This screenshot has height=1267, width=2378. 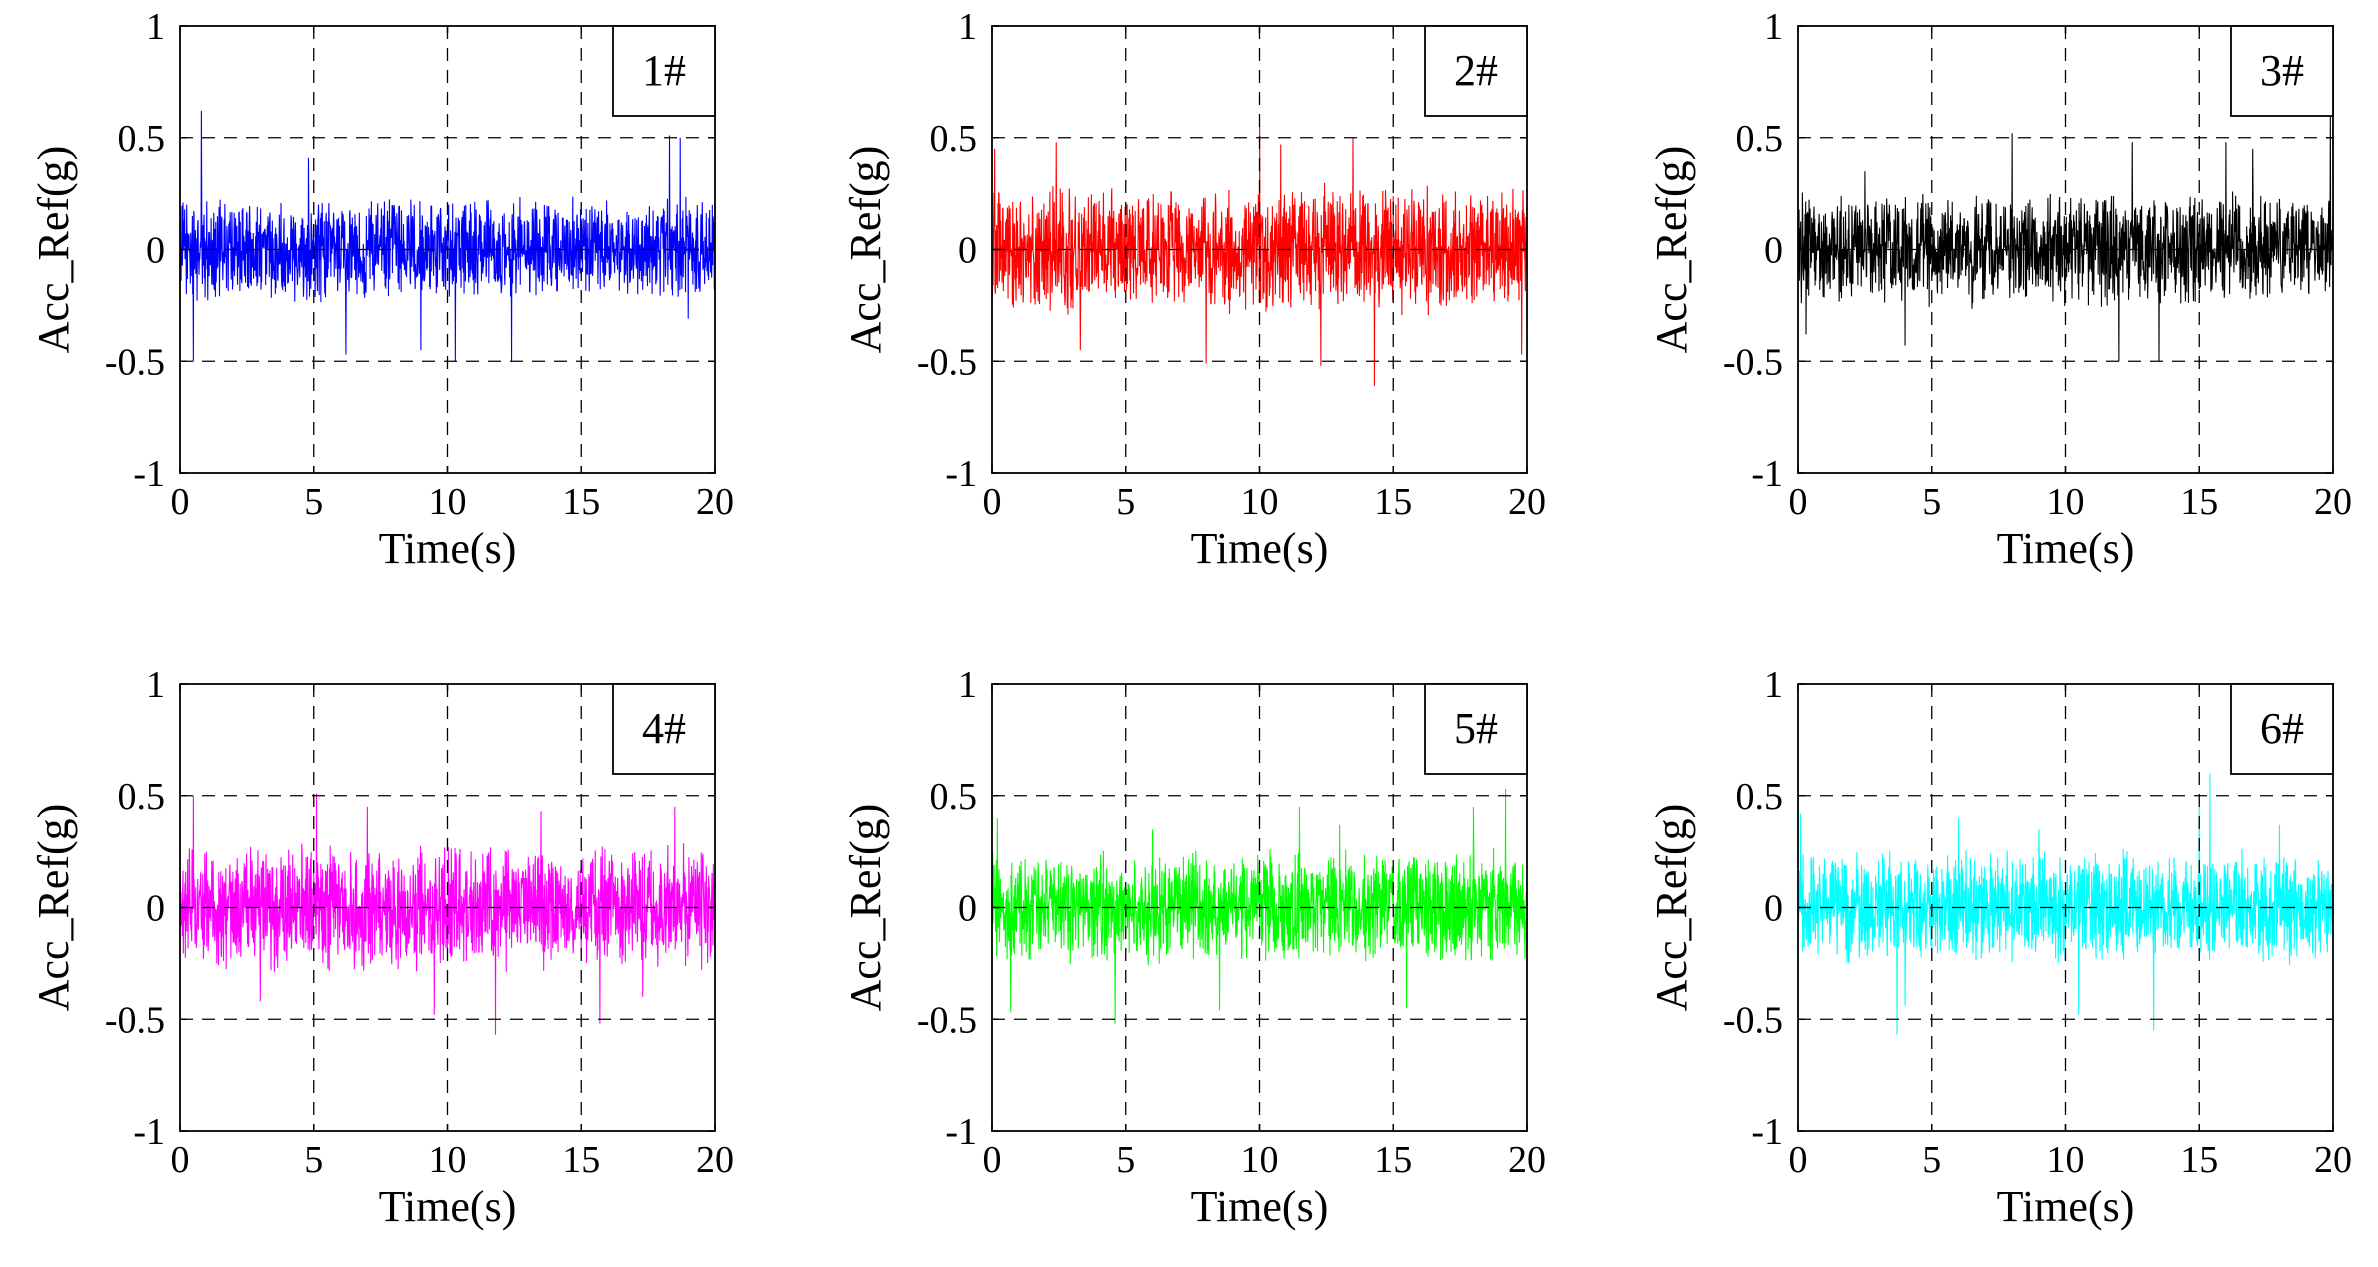 I want to click on legend-label: 1#, so click(x=664, y=70).